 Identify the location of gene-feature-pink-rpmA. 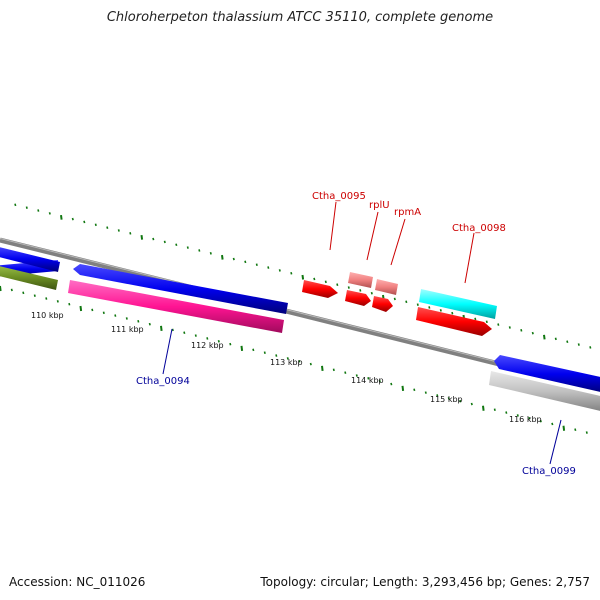
(386, 287).